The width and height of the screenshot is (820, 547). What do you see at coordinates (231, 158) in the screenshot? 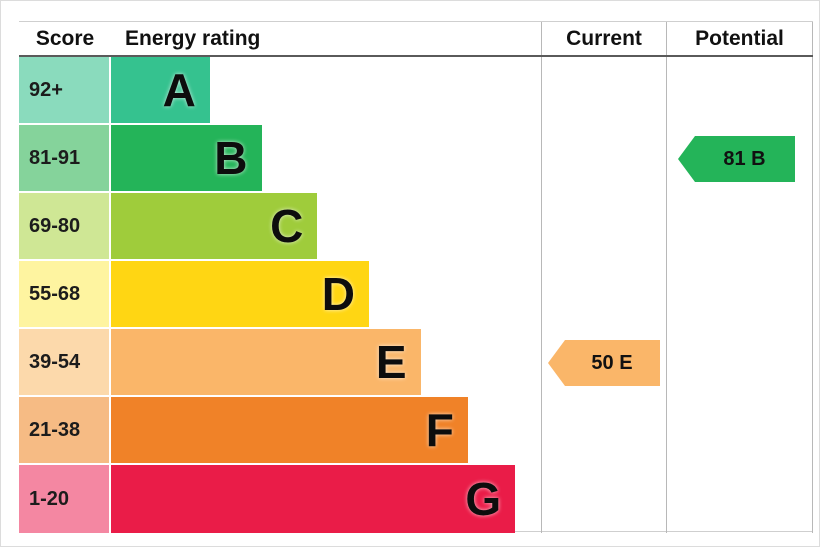
I see `rating-letter-b: B` at bounding box center [231, 158].